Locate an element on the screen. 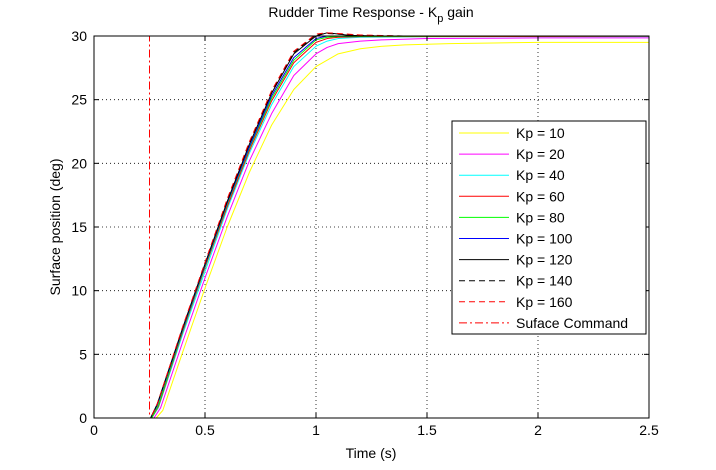 Image resolution: width=716 pixels, height=470 pixels. y-tick-label: 20 is located at coordinates (79, 163).